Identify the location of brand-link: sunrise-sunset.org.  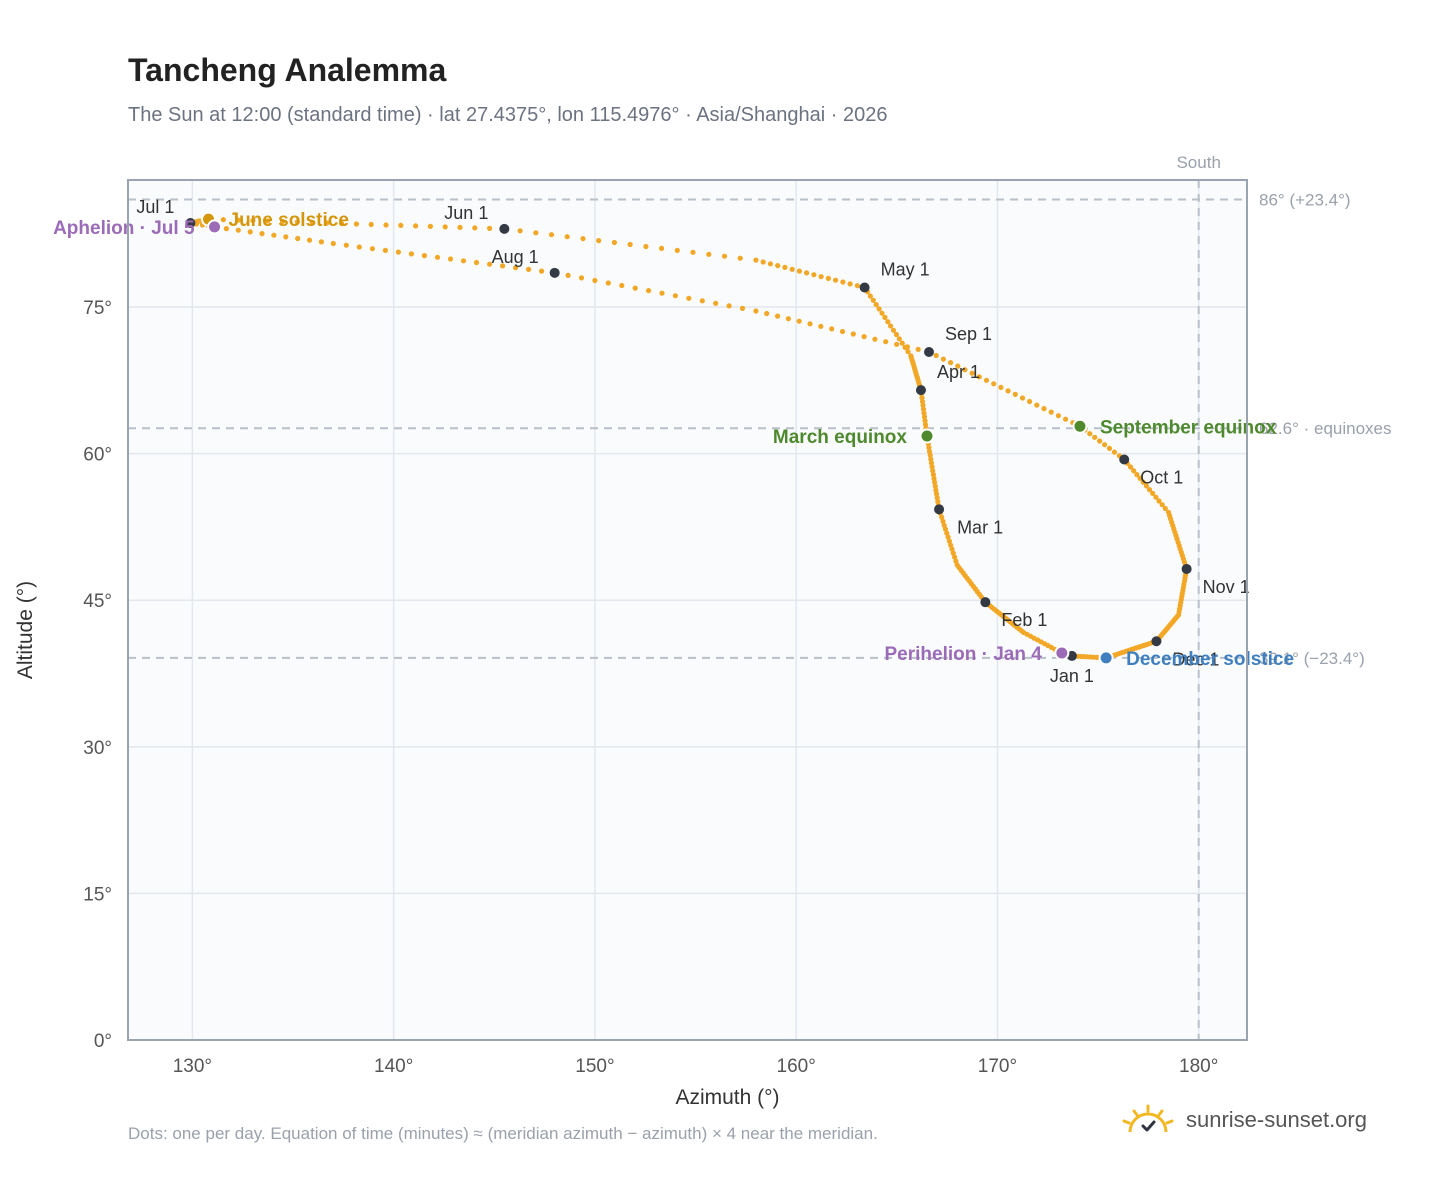
(1243, 1120).